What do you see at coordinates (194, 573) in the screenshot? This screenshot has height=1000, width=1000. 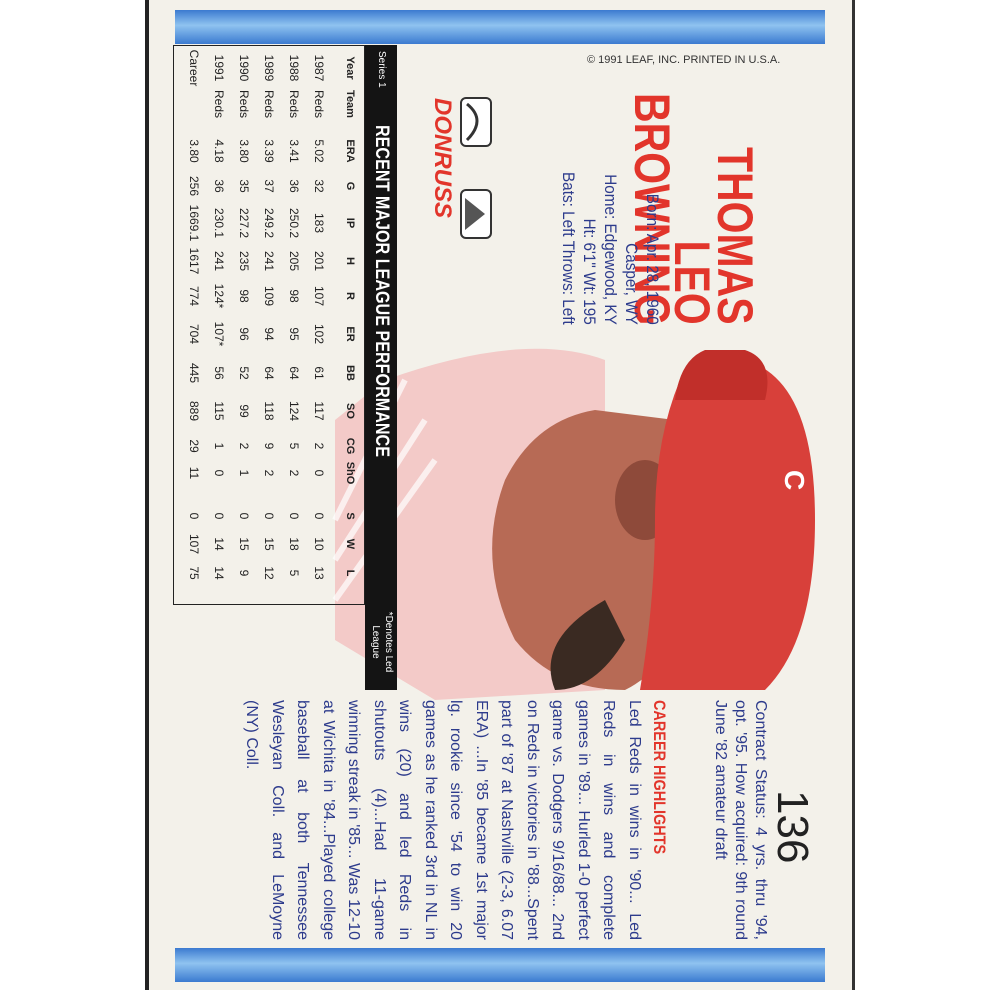 I see `stat-cell: 75` at bounding box center [194, 573].